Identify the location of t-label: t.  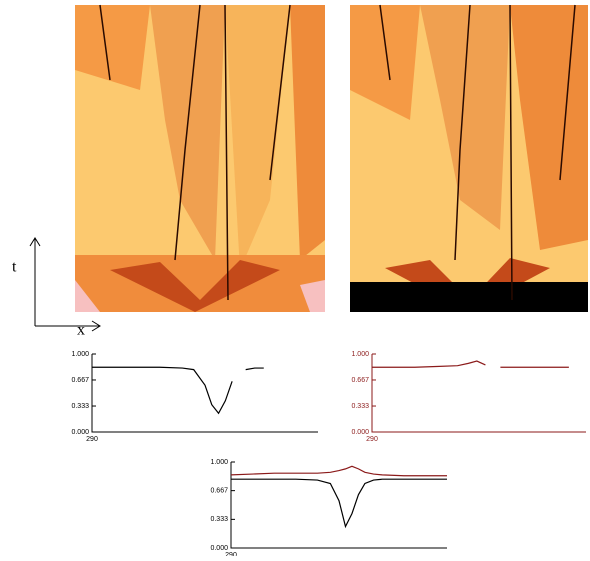
(14, 267).